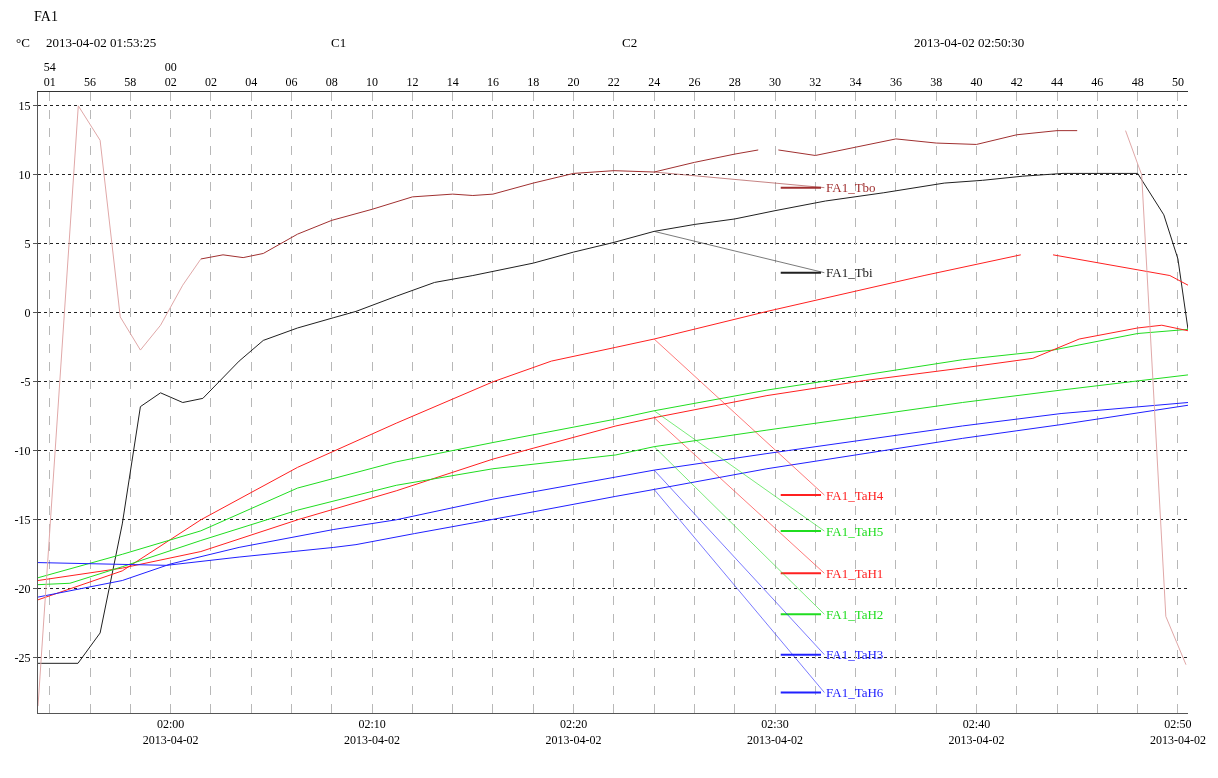  I want to click on x2-tick-label: 00 02, so click(170, 74).